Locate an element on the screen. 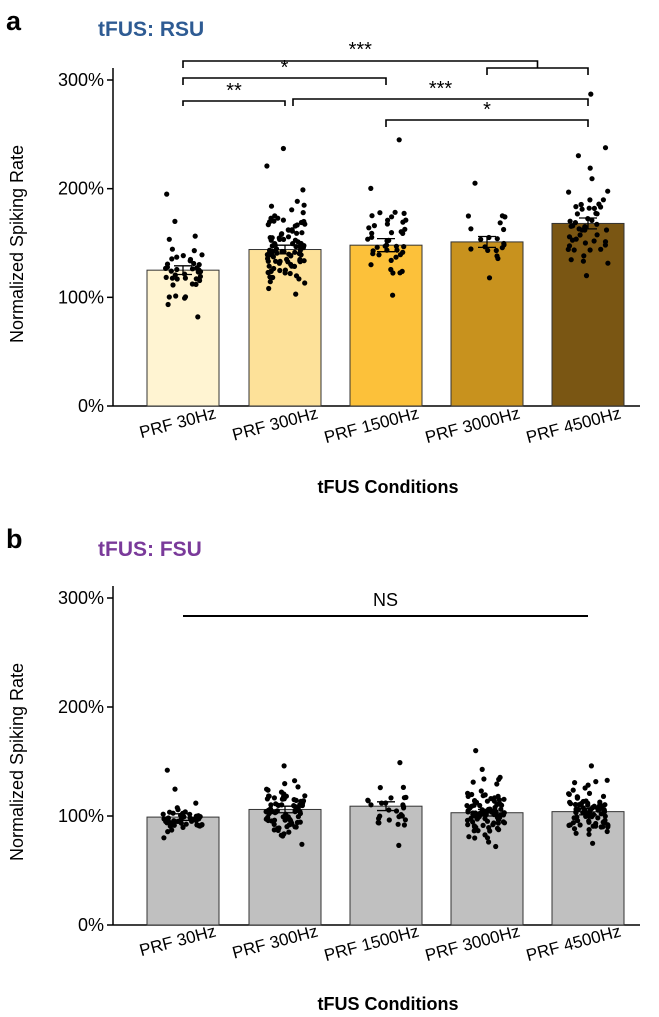 This screenshot has width=659, height=1017. significance-bracket-group is located at coordinates (537, 71).